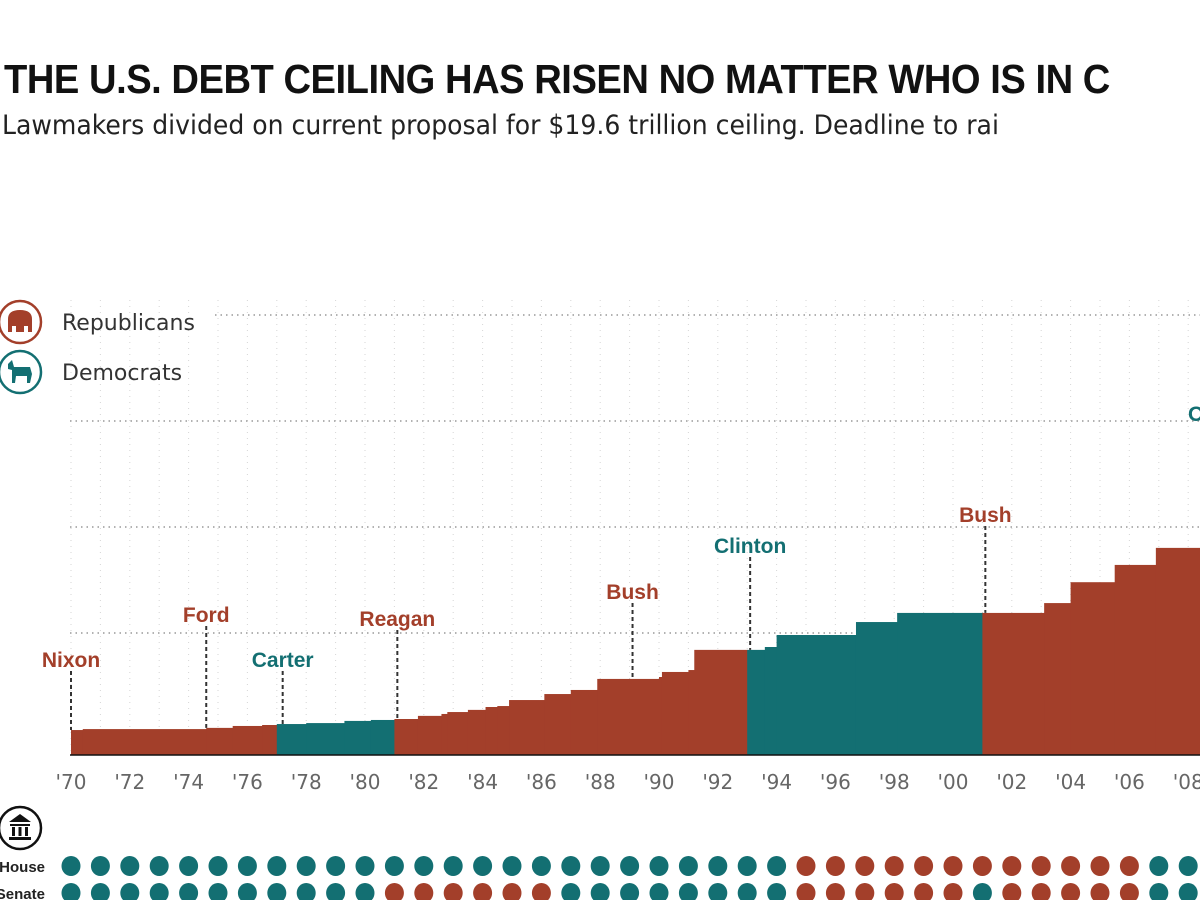 The height and width of the screenshot is (900, 1200). What do you see at coordinates (306, 782) in the screenshot?
I see `x-tick-label: '78` at bounding box center [306, 782].